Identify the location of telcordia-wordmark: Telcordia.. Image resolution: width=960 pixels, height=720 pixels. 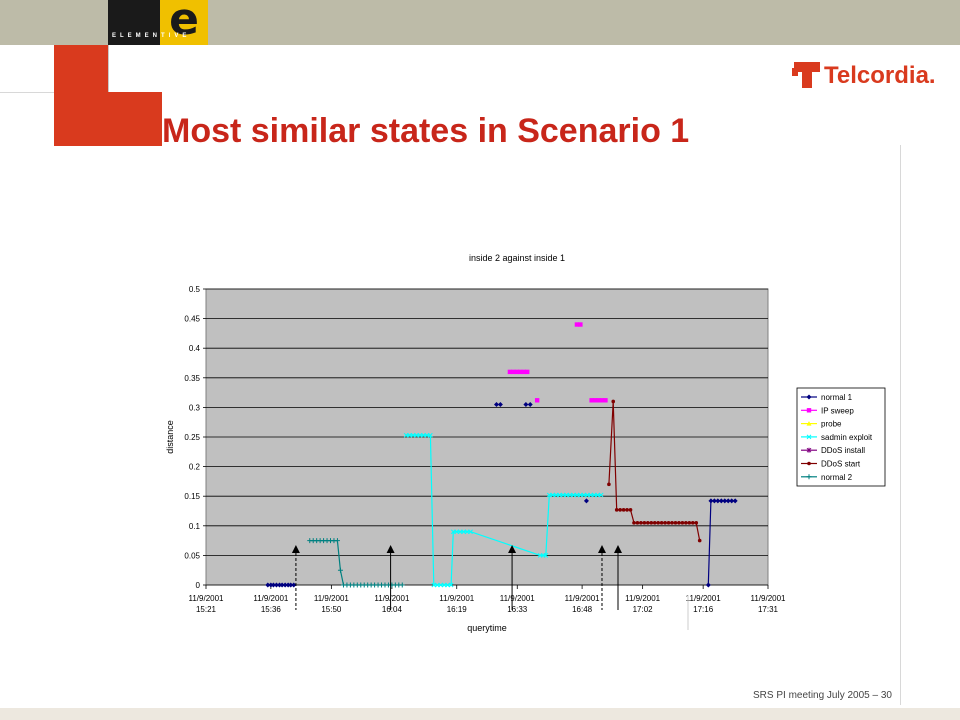
(880, 75).